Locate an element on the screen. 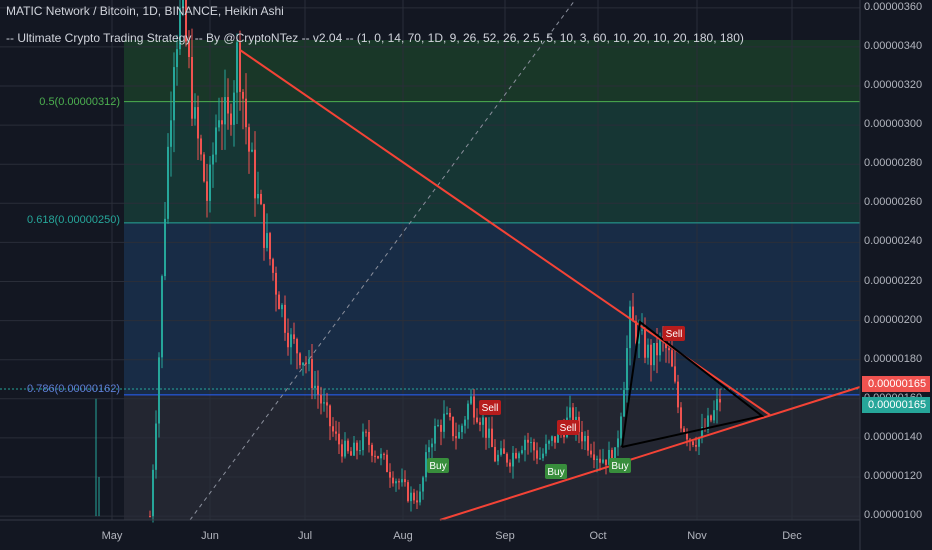 Image resolution: width=932 pixels, height=550 pixels. date-tick-2: Jul is located at coordinates (305, 536).